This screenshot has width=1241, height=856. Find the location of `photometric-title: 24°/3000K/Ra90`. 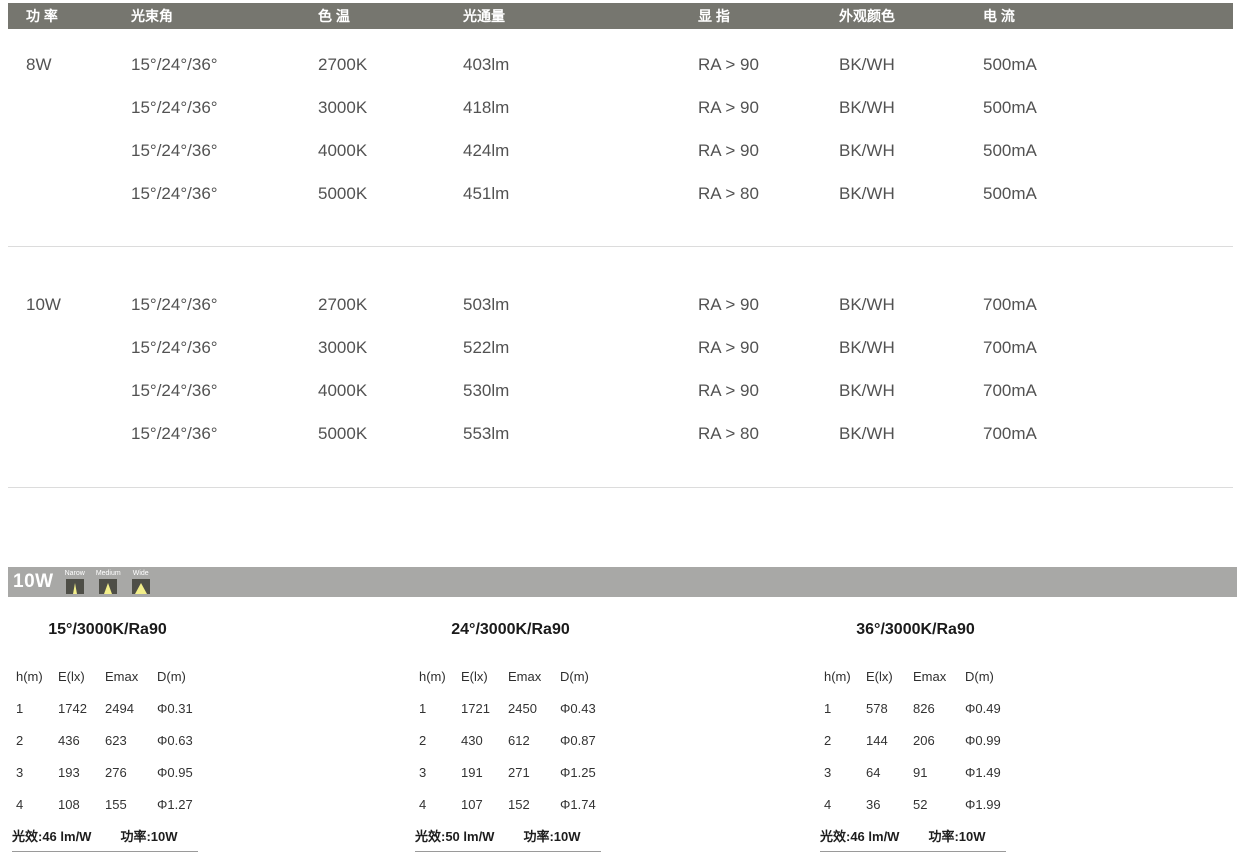

photometric-title: 24°/3000K/Ra90 is located at coordinates (510, 629).